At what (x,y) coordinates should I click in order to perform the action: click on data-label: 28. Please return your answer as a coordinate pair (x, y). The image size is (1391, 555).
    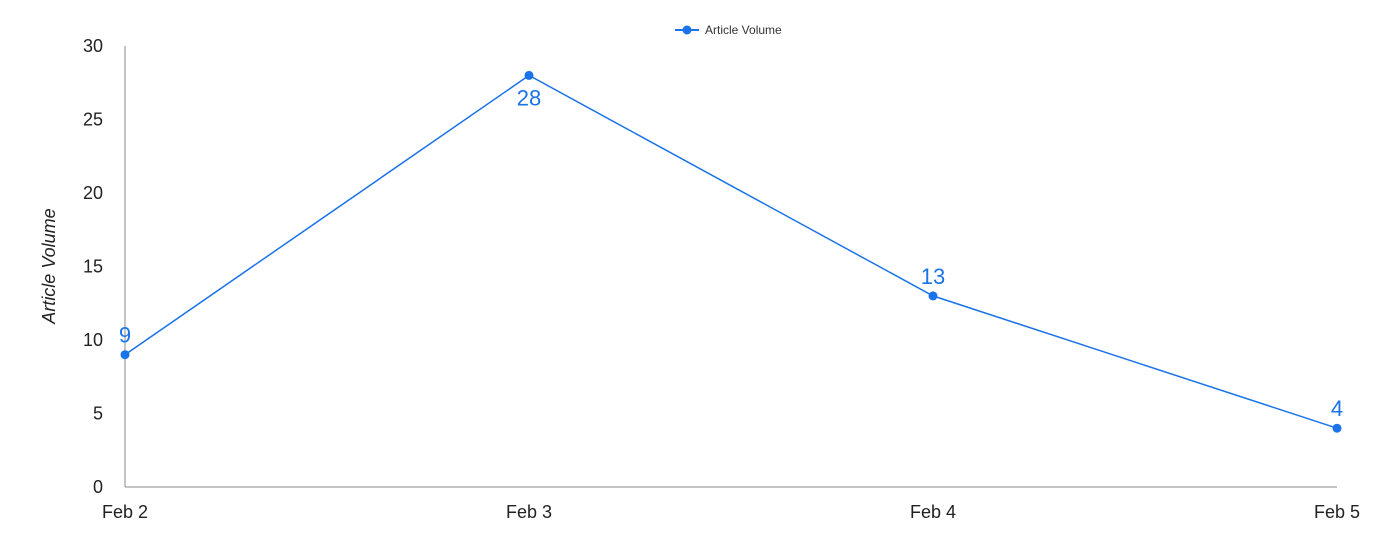
    Looking at the image, I should click on (529, 97).